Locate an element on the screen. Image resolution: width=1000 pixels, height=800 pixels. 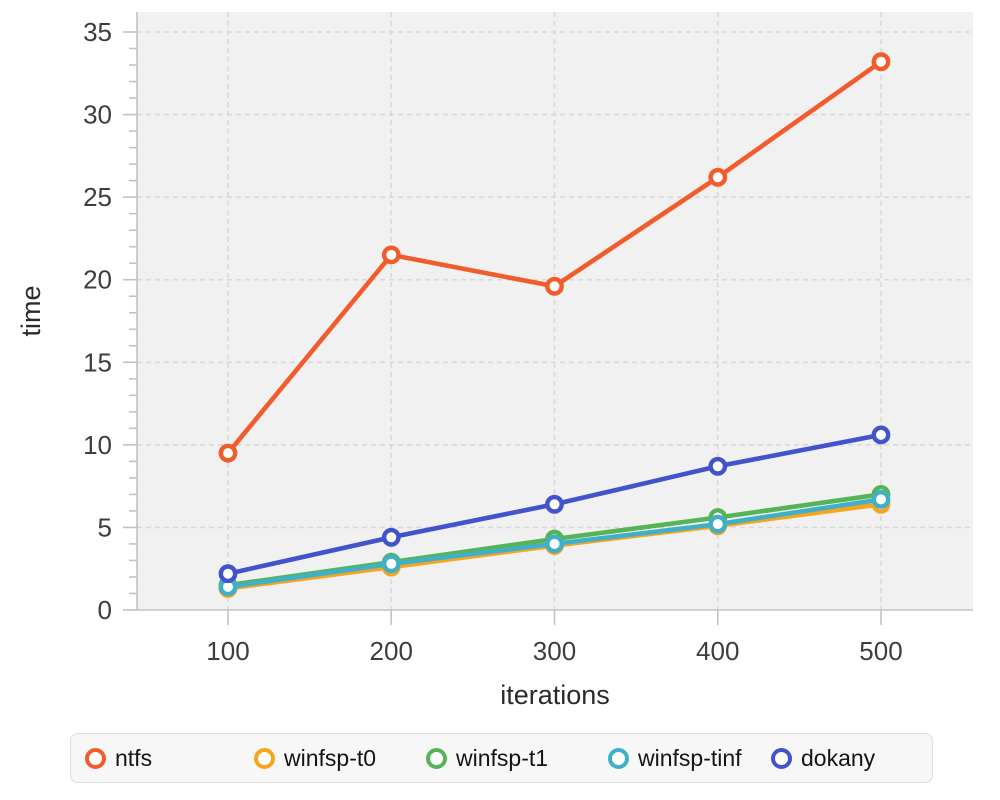
legend-item-dokany: dokany is located at coordinates (823, 758).